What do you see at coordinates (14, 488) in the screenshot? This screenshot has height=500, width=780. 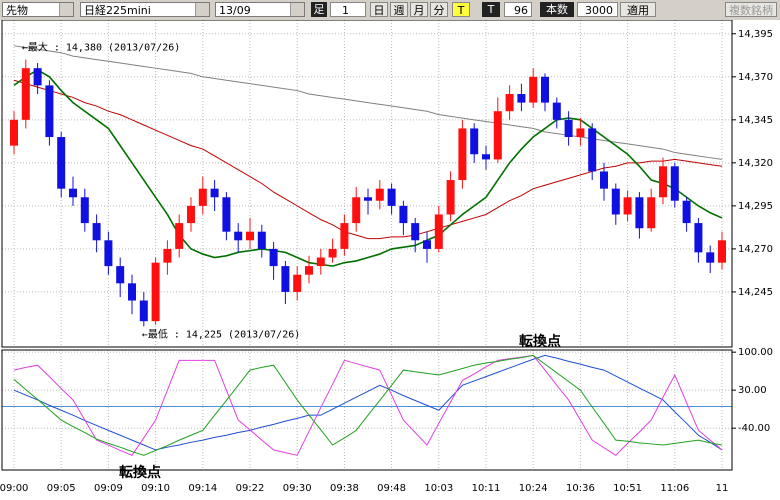 I see `x-tick-label: 09:00` at bounding box center [14, 488].